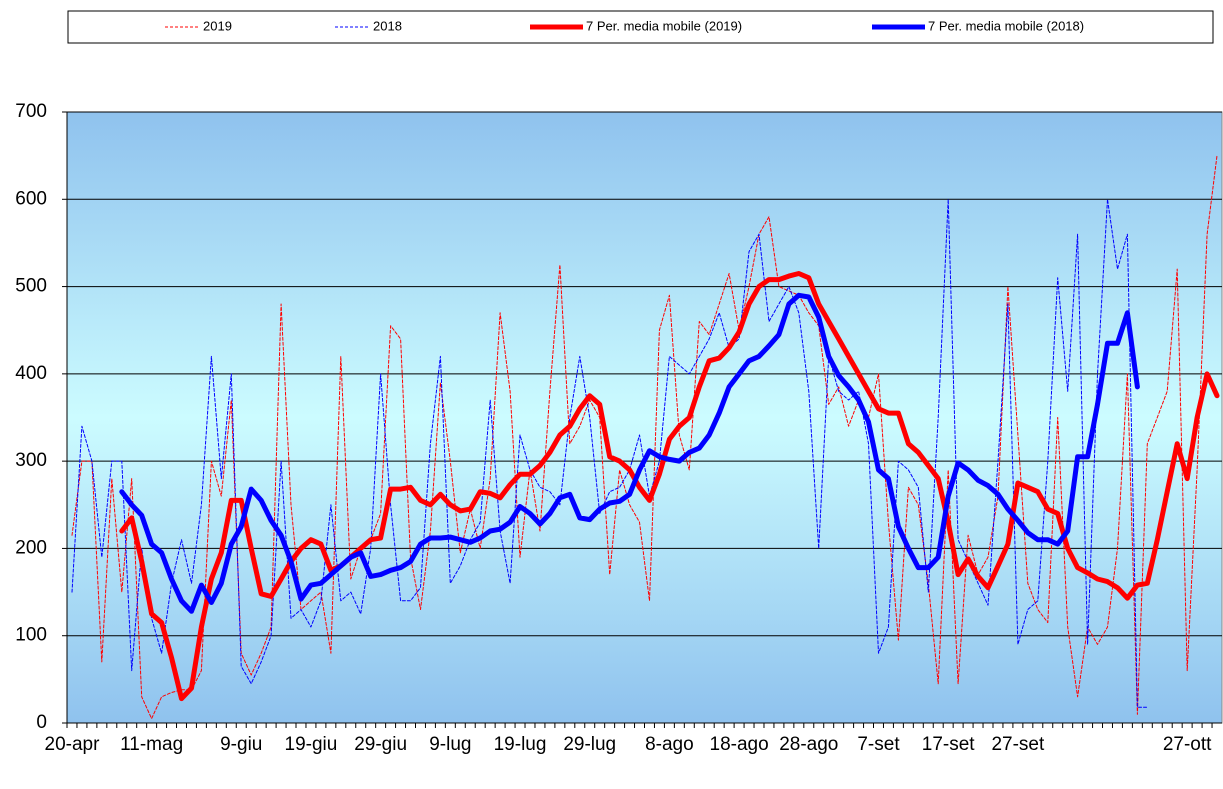 The image size is (1223, 789). I want to click on x-tick-label: 11-mag, so click(151, 744).